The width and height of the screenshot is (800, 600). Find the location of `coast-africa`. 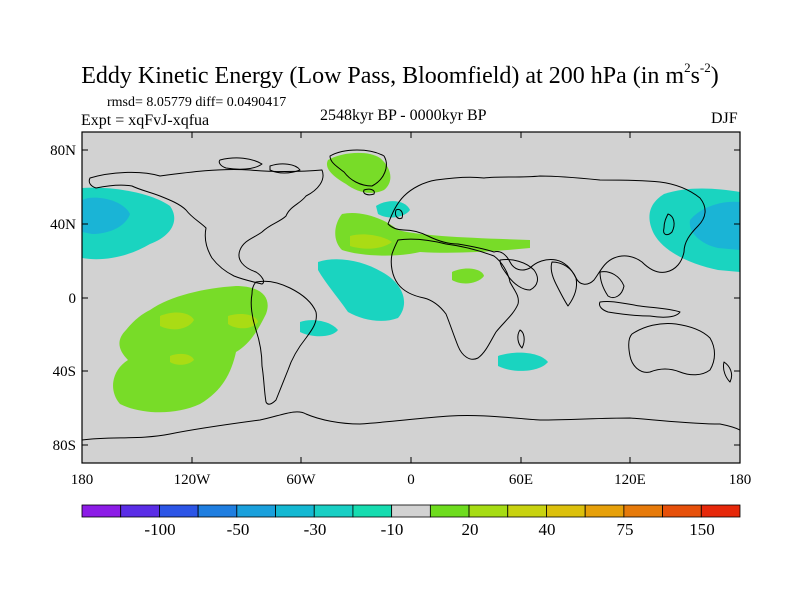

coast-africa is located at coordinates (454, 299).